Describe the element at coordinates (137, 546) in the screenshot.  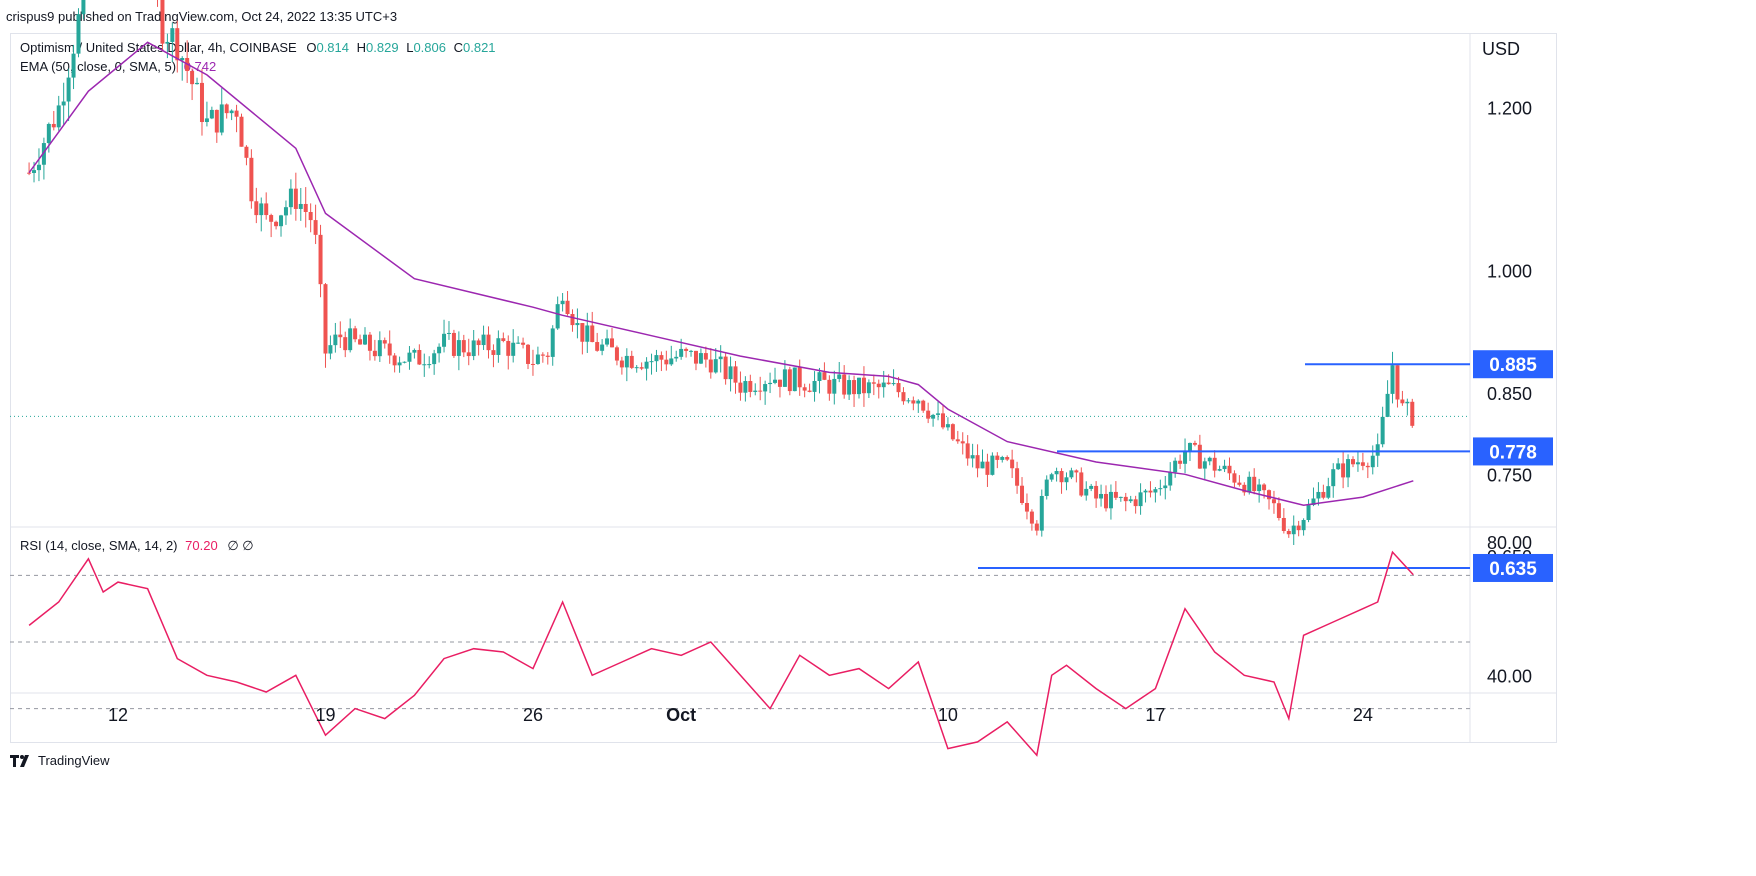
I see `rsi-legend: RSI (14, close, SMA, 14, 2) 70.20 ∅ ∅` at that location.